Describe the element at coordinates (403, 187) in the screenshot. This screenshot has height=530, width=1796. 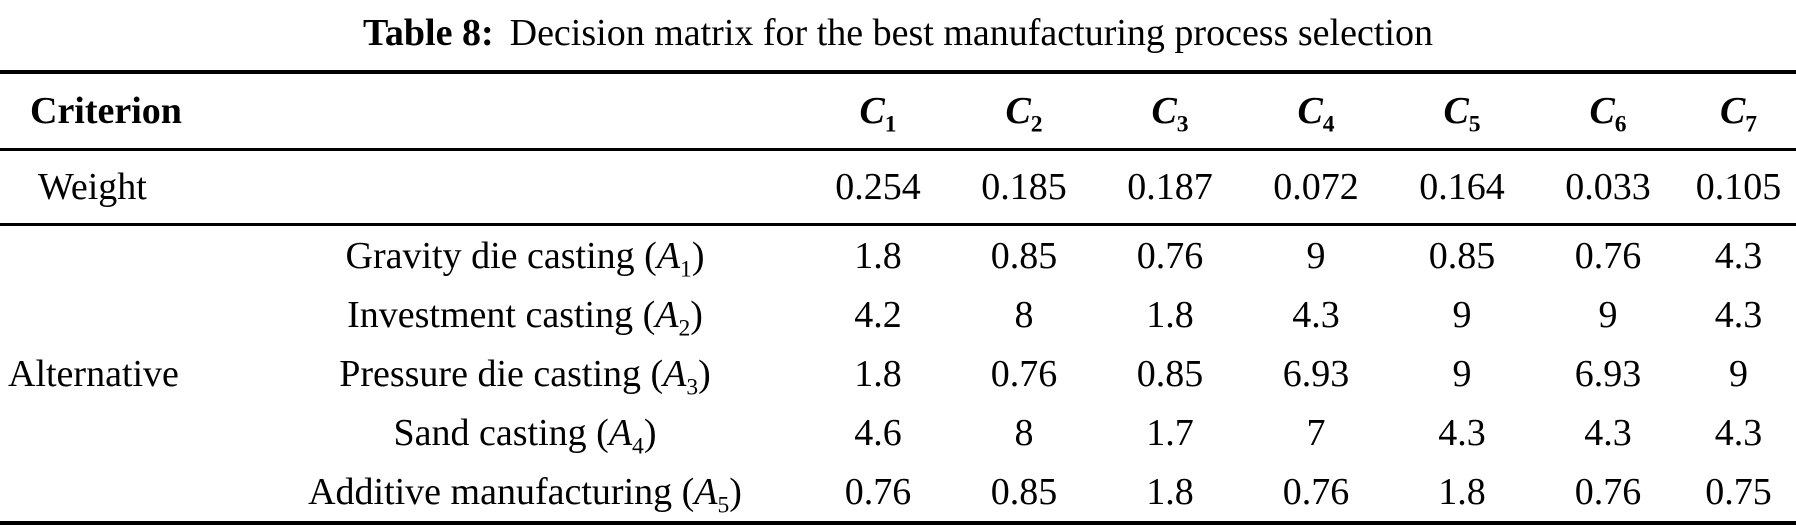
I see `weight-row-label: Weight` at that location.